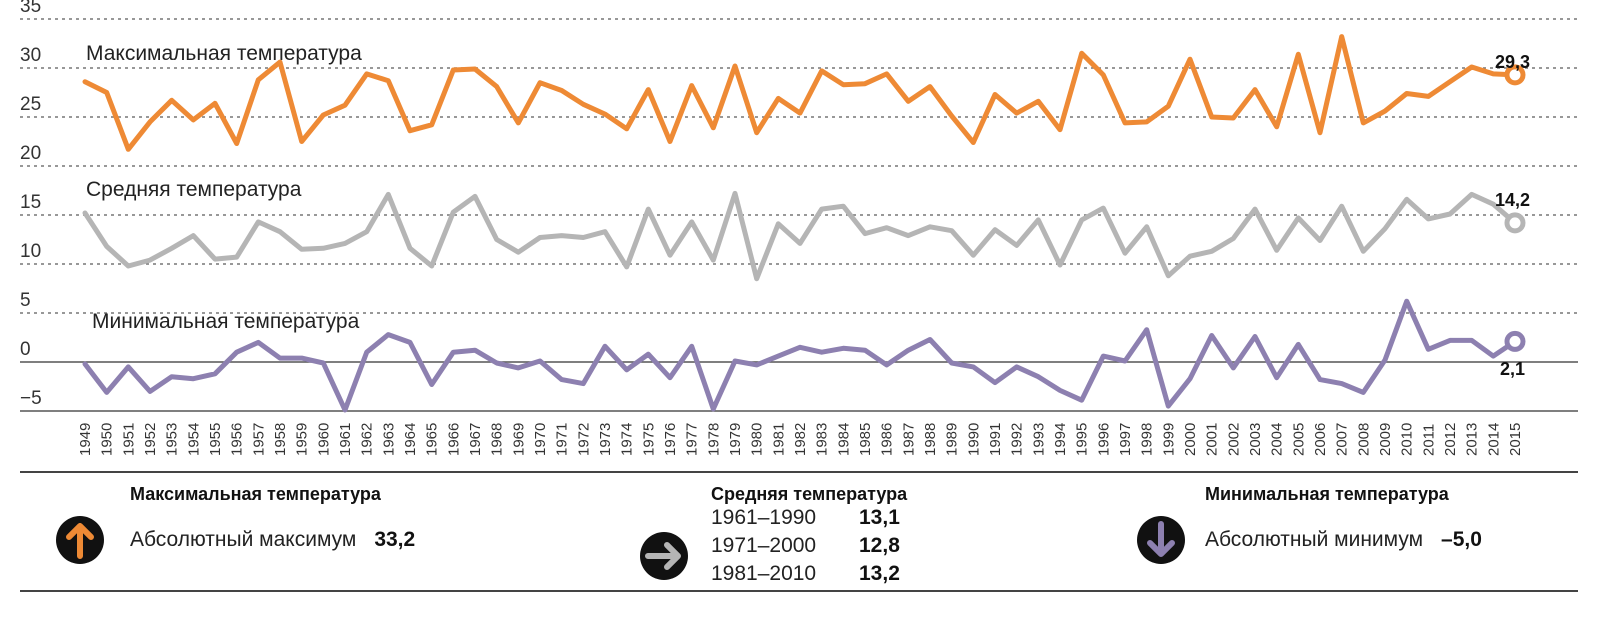  What do you see at coordinates (150, 439) in the screenshot?
I see `x-tick-label: 1952` at bounding box center [150, 439].